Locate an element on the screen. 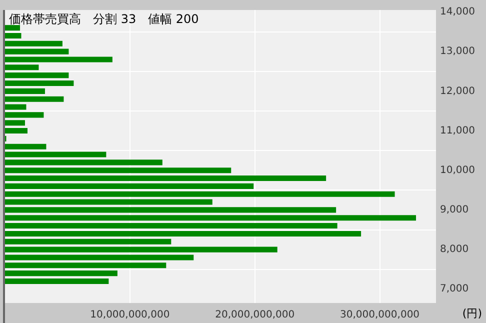 The width and height of the screenshot is (486, 323). y-tick-label: 8,000 is located at coordinates (454, 250).